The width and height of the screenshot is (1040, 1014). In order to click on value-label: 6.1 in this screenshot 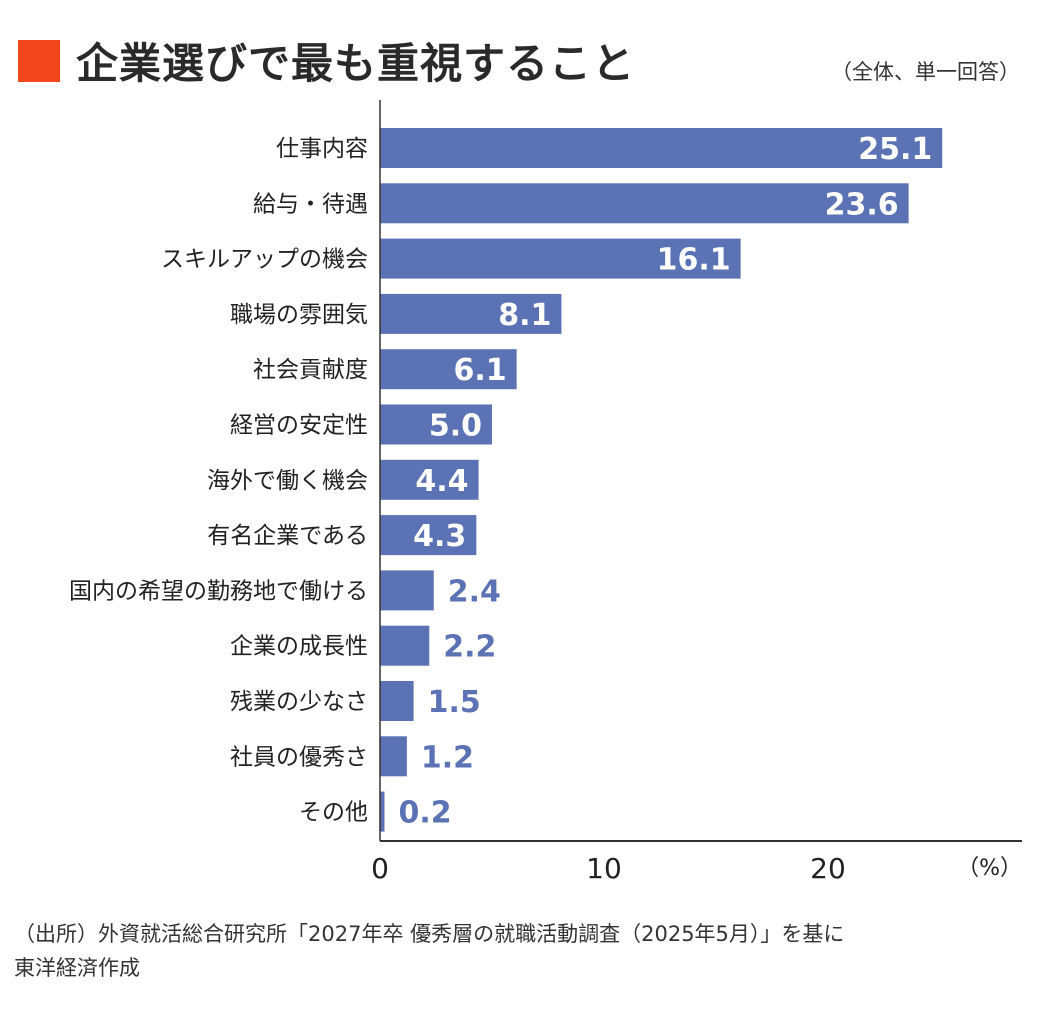, I will do `click(479, 370)`.